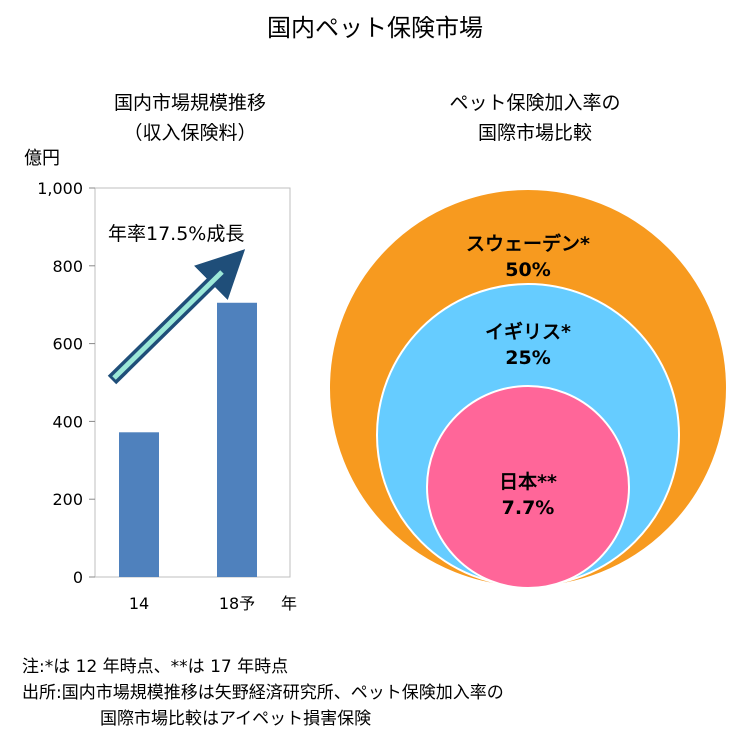  What do you see at coordinates (527, 270) in the screenshot?
I see `circle-value-label: 50%` at bounding box center [527, 270].